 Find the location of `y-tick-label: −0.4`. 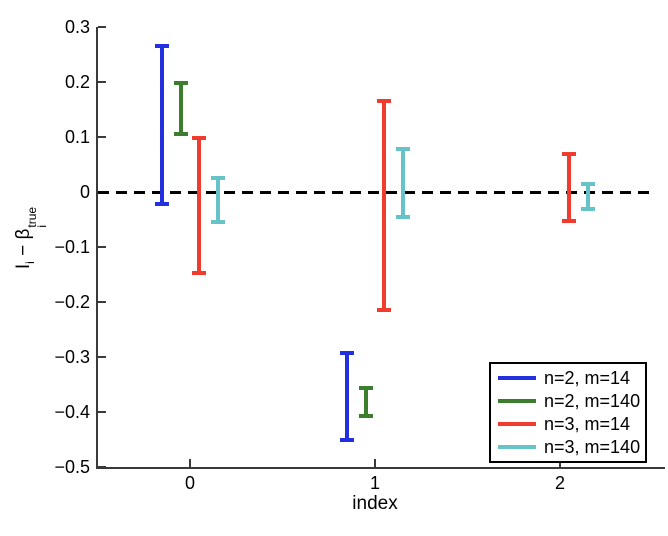

y-tick-label: −0.4 is located at coordinates (72, 412).